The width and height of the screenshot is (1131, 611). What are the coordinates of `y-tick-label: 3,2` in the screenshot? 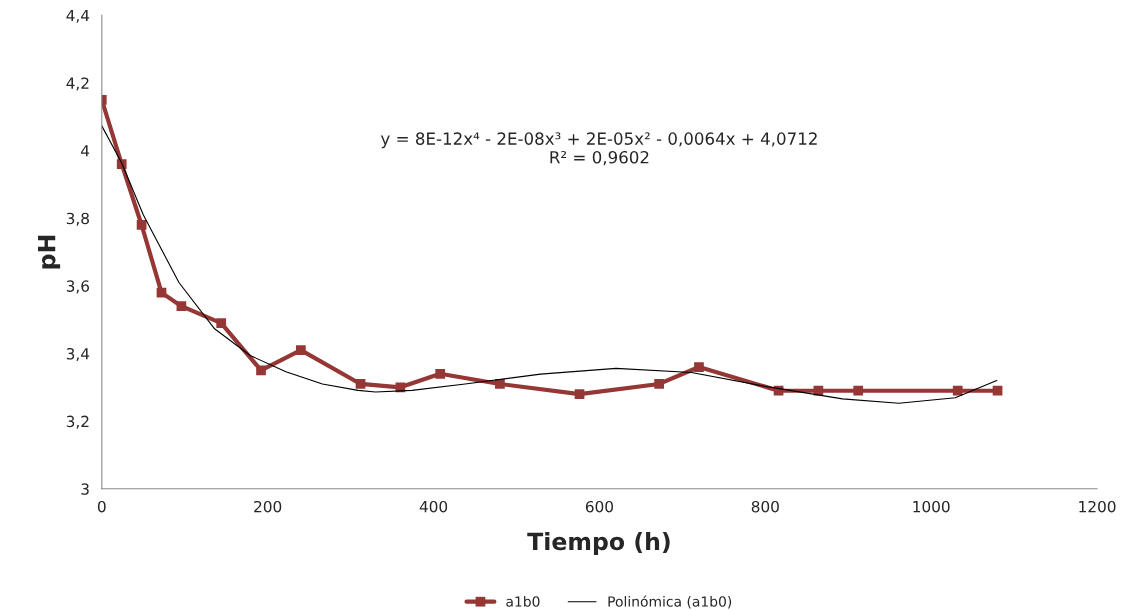 It's located at (77, 422).